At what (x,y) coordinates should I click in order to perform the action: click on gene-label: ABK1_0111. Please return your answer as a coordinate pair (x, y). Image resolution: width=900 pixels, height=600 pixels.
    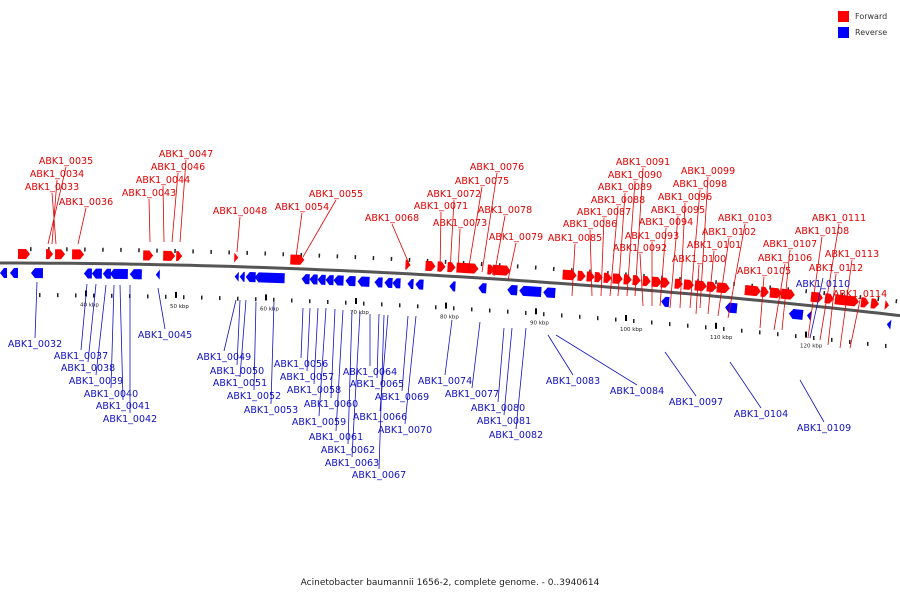
    Looking at the image, I should click on (839, 218).